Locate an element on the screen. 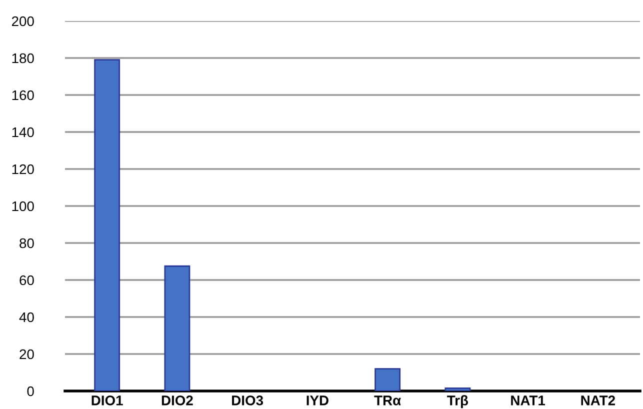  y-tick-label: 40 is located at coordinates (26, 317).